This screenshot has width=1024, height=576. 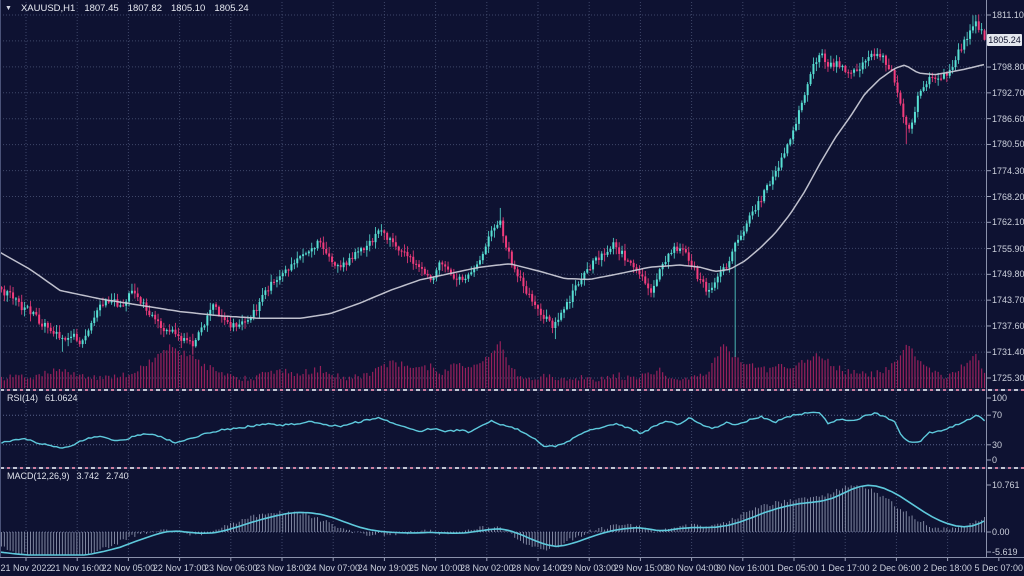 I want to click on price-axis-label: 1755.90, so click(x=1008, y=248).